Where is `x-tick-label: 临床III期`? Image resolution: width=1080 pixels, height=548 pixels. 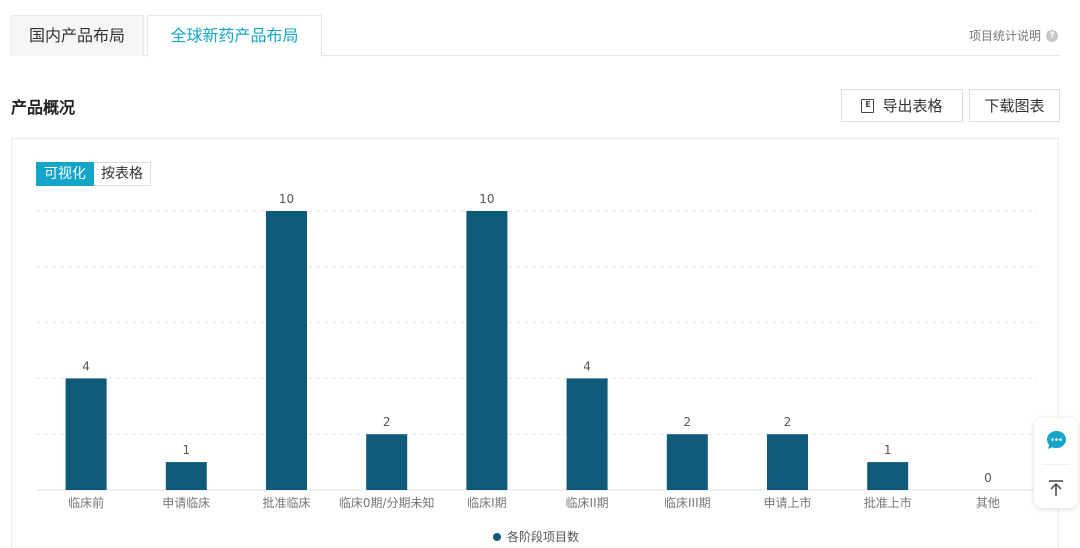
x-tick-label: 临床III期 is located at coordinates (687, 503).